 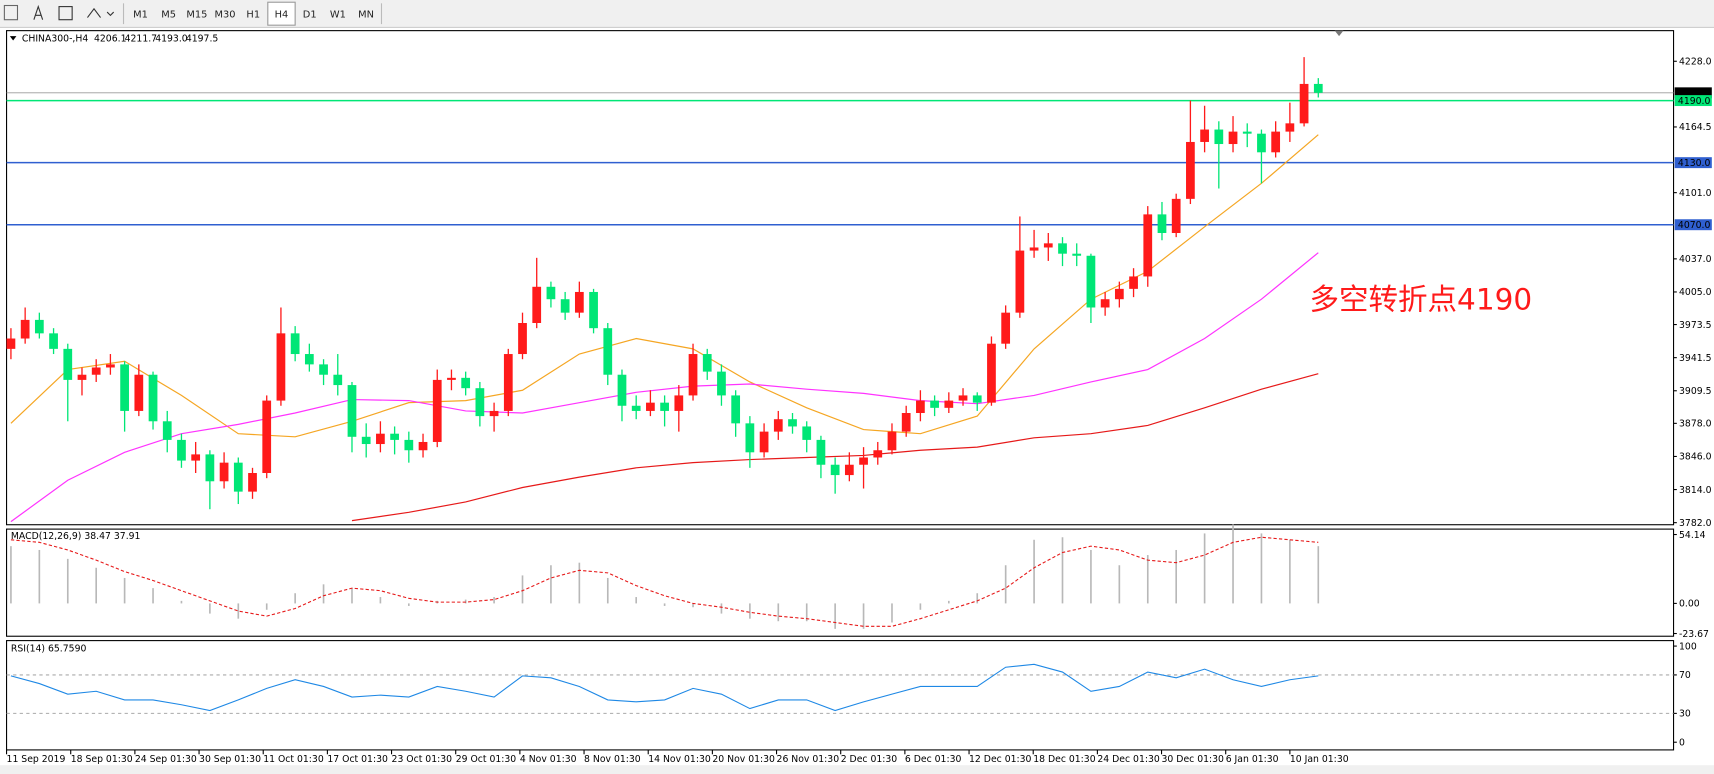 I want to click on ohlc-high: 4211.7, so click(x=141, y=39).